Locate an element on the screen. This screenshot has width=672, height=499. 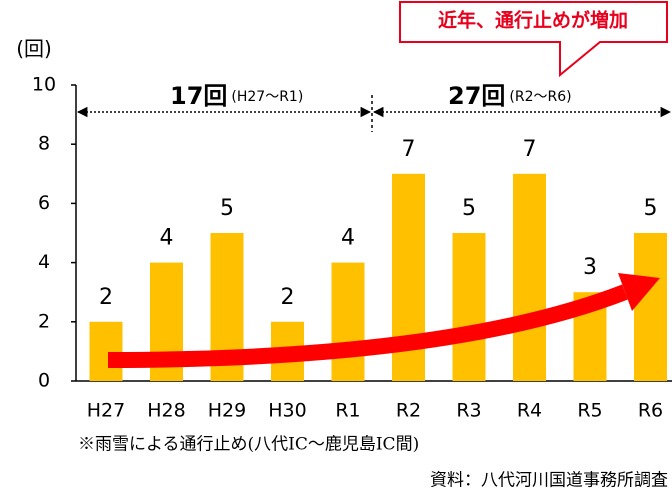
footnote: ※雨雪による通行止め(八代IC～鹿児島IC間) is located at coordinates (248, 445).